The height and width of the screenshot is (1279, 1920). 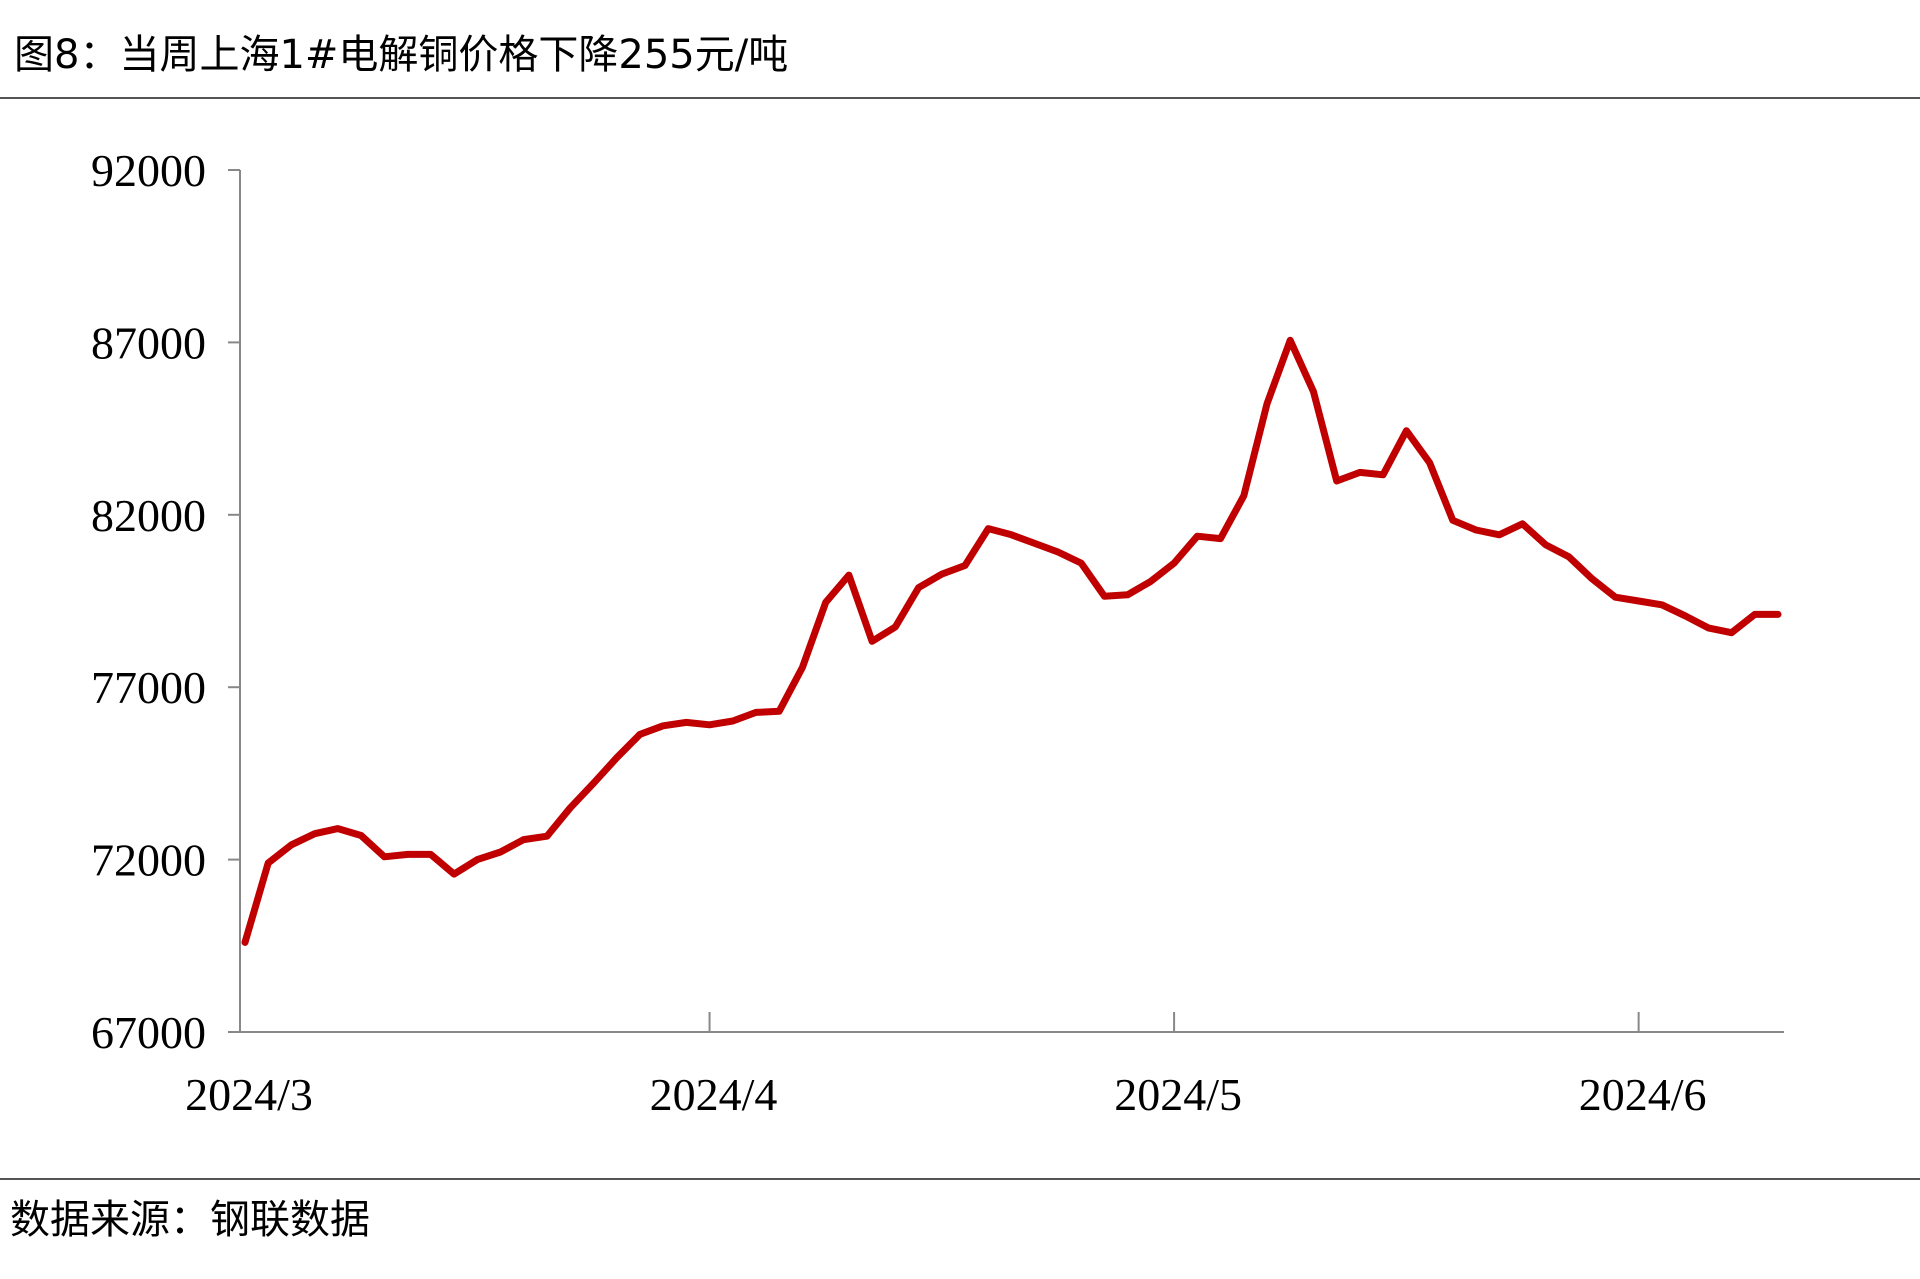 What do you see at coordinates (148, 515) in the screenshot?
I see `y-tick-label: 82000` at bounding box center [148, 515].